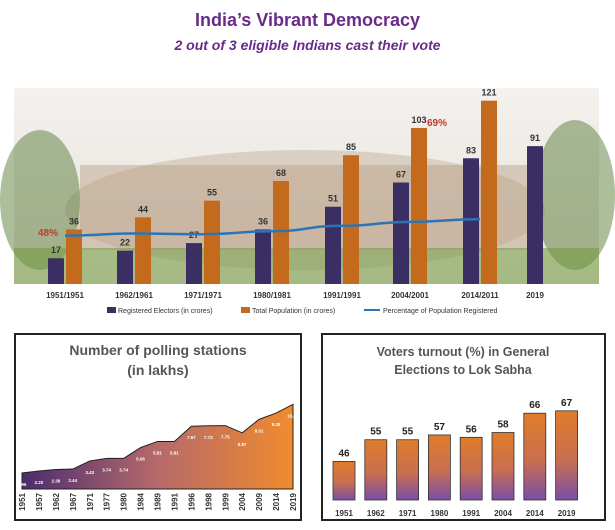 Image resolution: width=615 pixels, height=530 pixels. What do you see at coordinates (408, 513) in the screenshot?
I see `turnout-xlabel-2: 1971` at bounding box center [408, 513].